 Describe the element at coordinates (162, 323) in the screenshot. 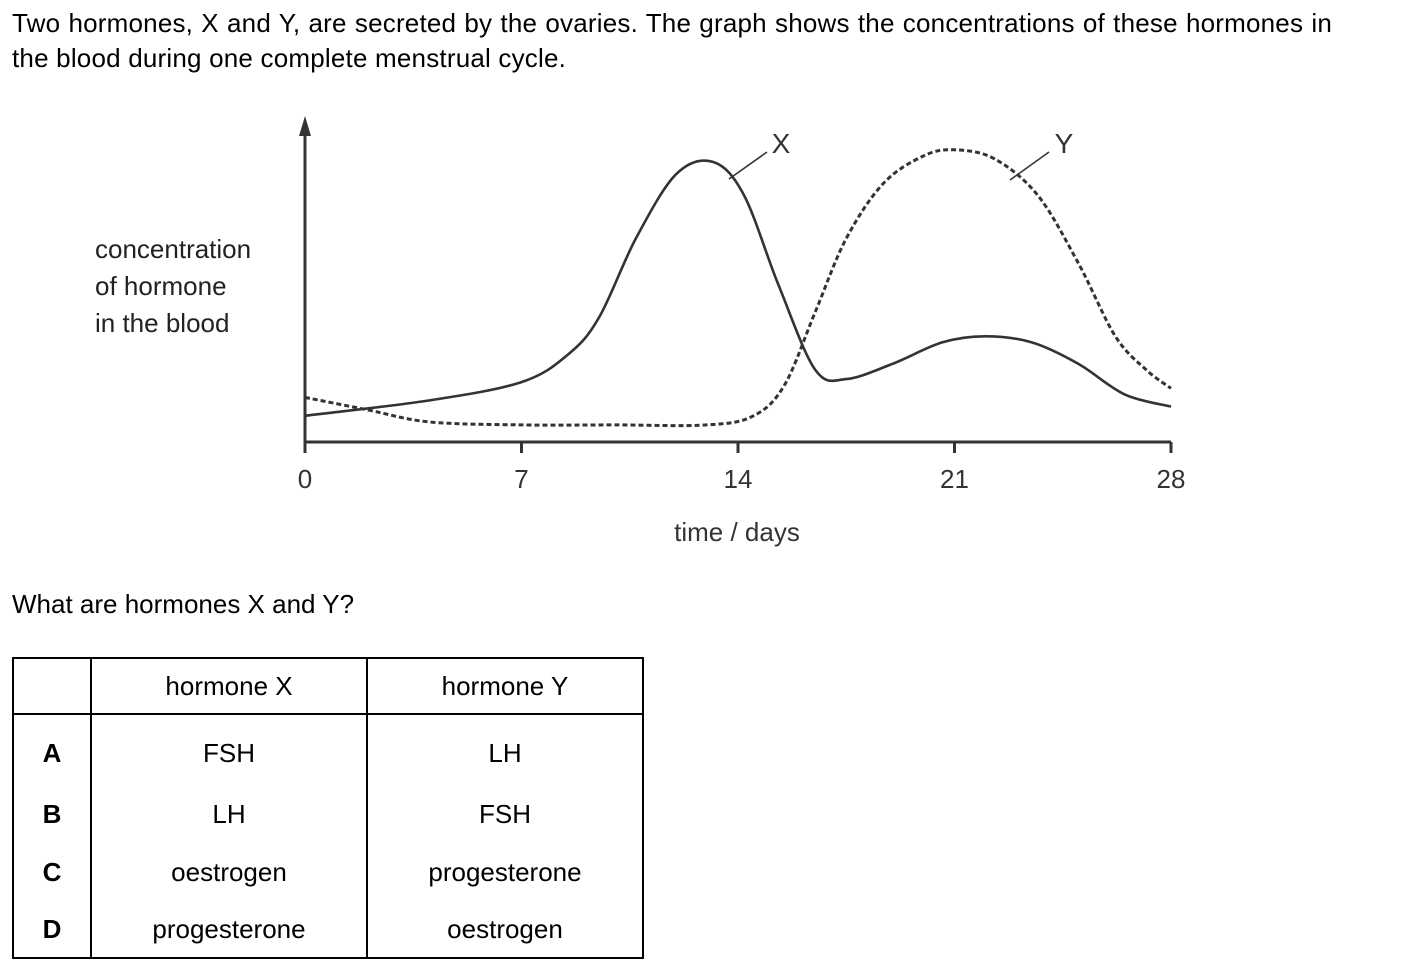

I see `y-axis-label-line-3: in the blood` at that location.